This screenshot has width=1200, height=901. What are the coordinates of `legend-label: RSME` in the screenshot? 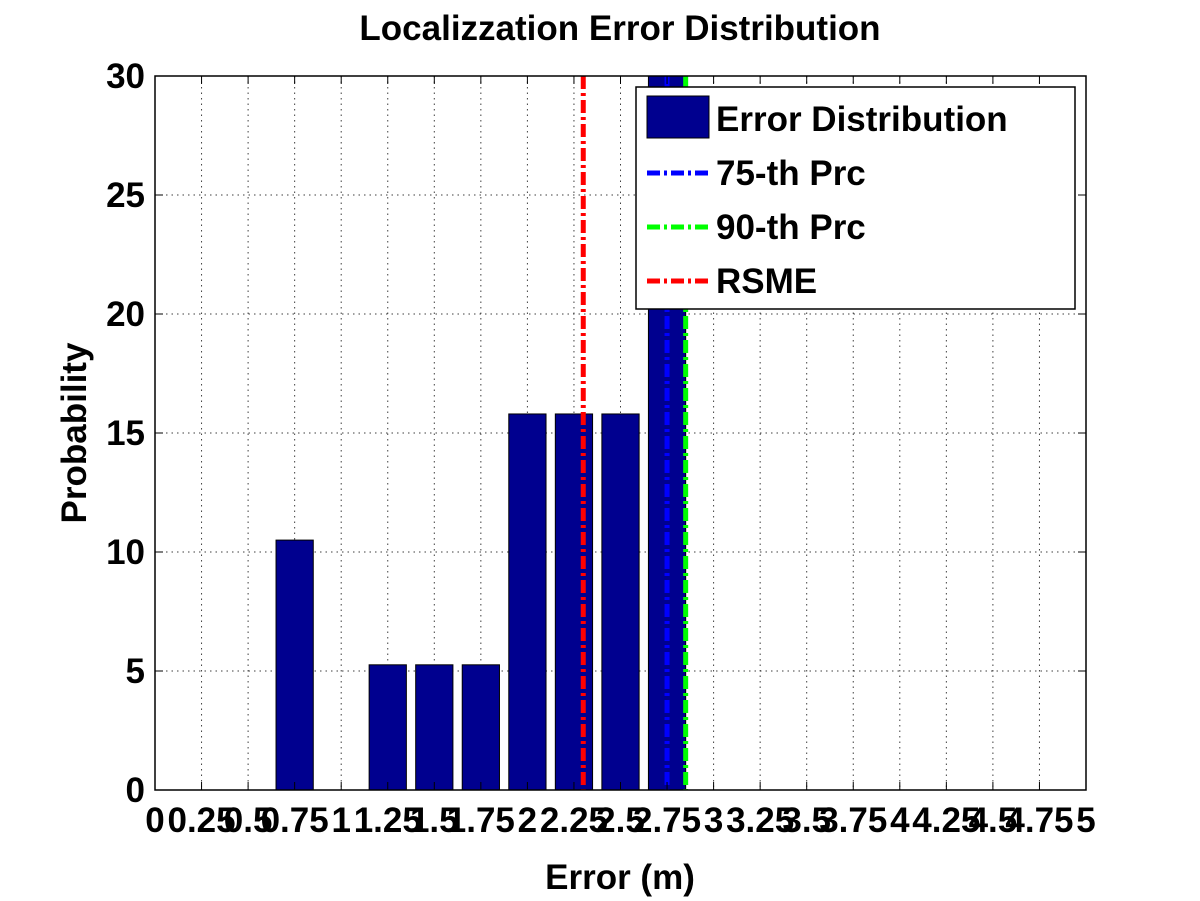 It's located at (766, 281).